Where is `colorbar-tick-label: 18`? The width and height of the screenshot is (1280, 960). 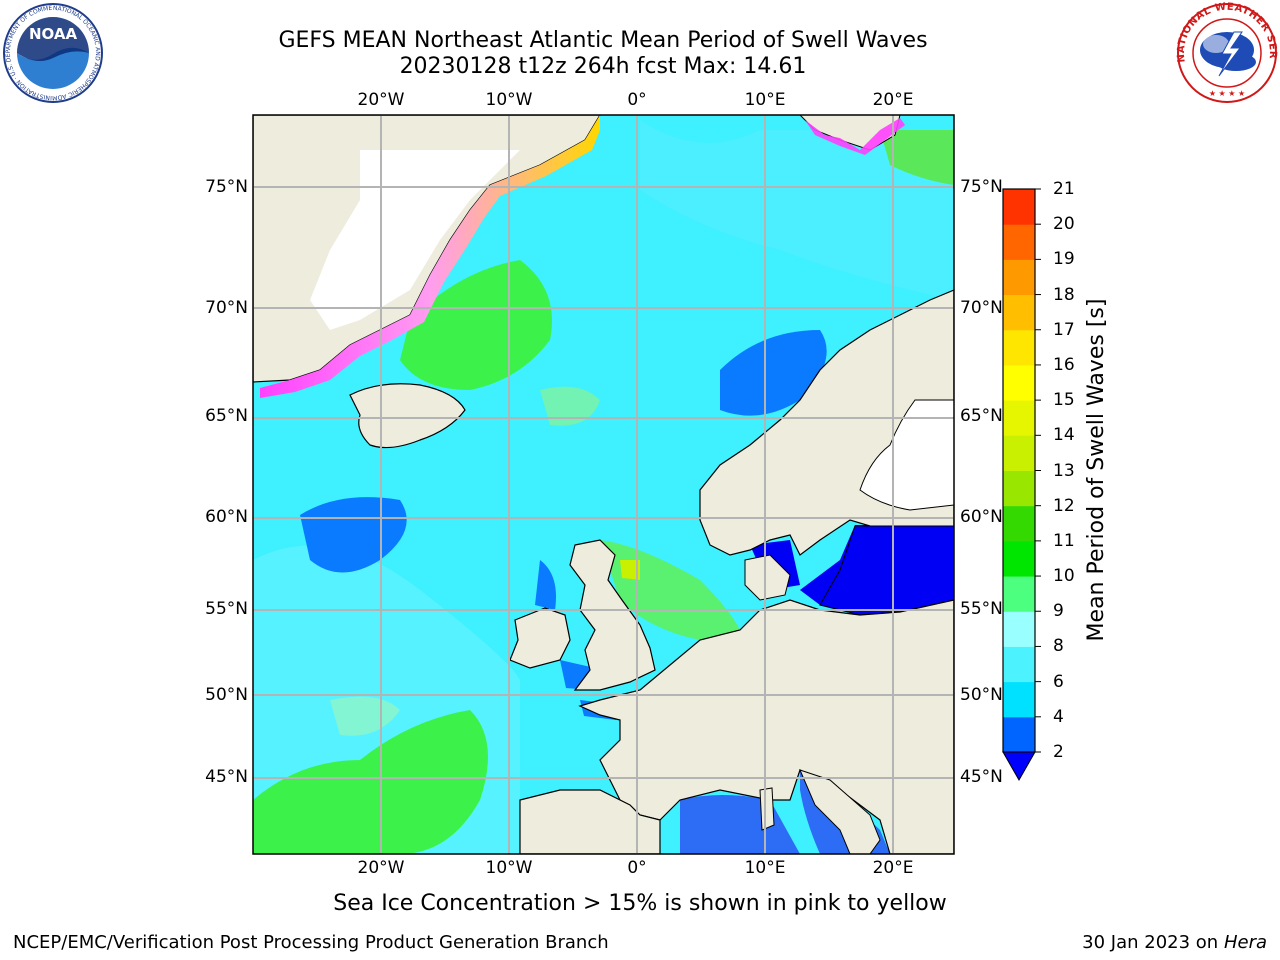 colorbar-tick-label: 18 is located at coordinates (1064, 294).